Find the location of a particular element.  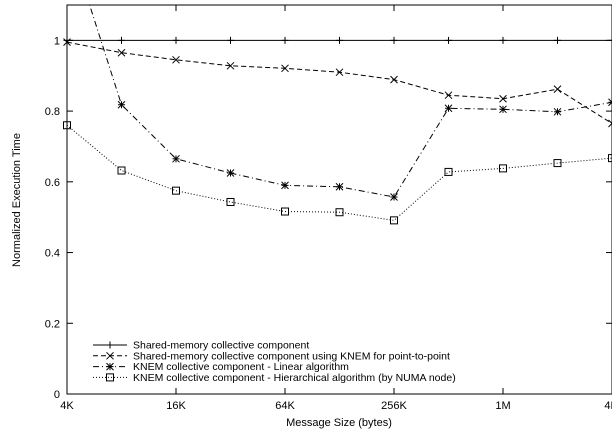

y-tick-label: 0.4 is located at coordinates (52, 254).